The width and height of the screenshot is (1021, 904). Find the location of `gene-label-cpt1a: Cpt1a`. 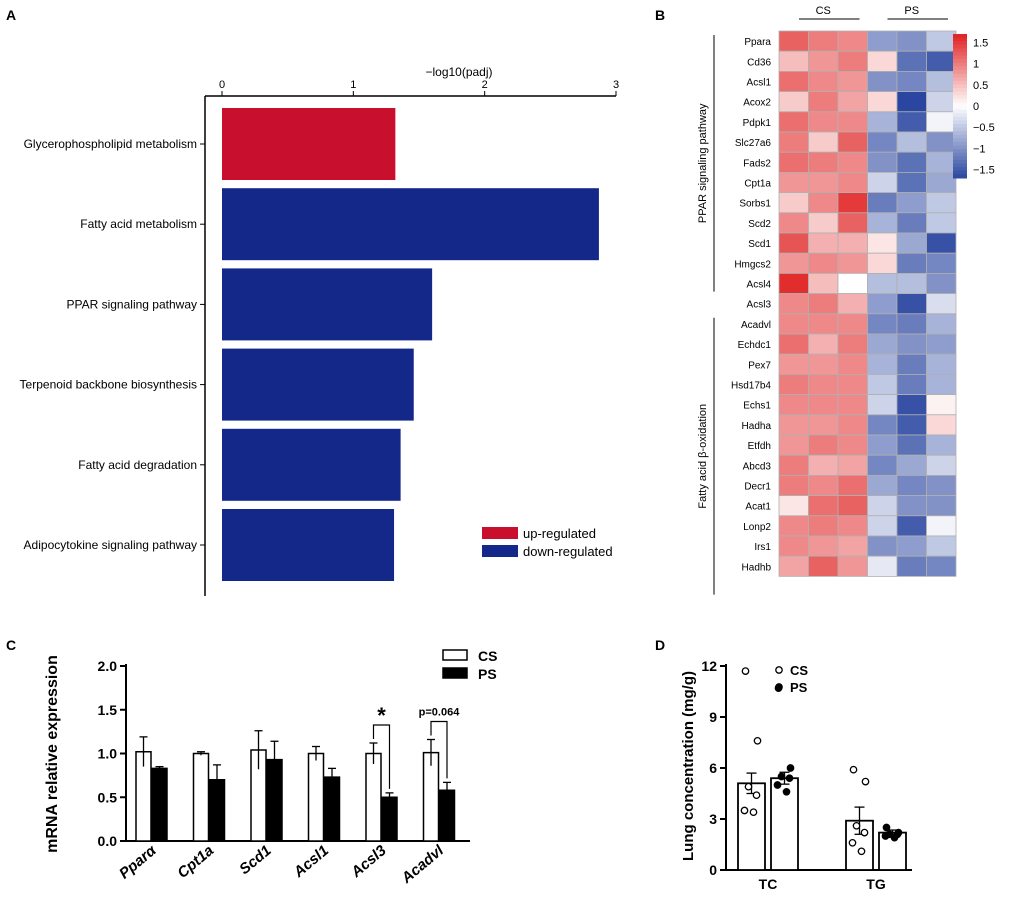

gene-label-cpt1a: Cpt1a is located at coordinates (757, 184).